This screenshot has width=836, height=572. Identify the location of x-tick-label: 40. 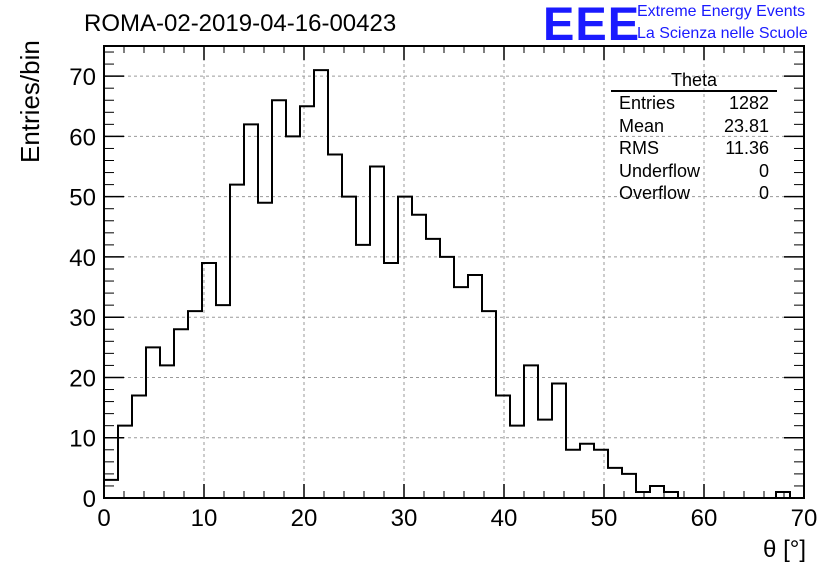
(504, 518).